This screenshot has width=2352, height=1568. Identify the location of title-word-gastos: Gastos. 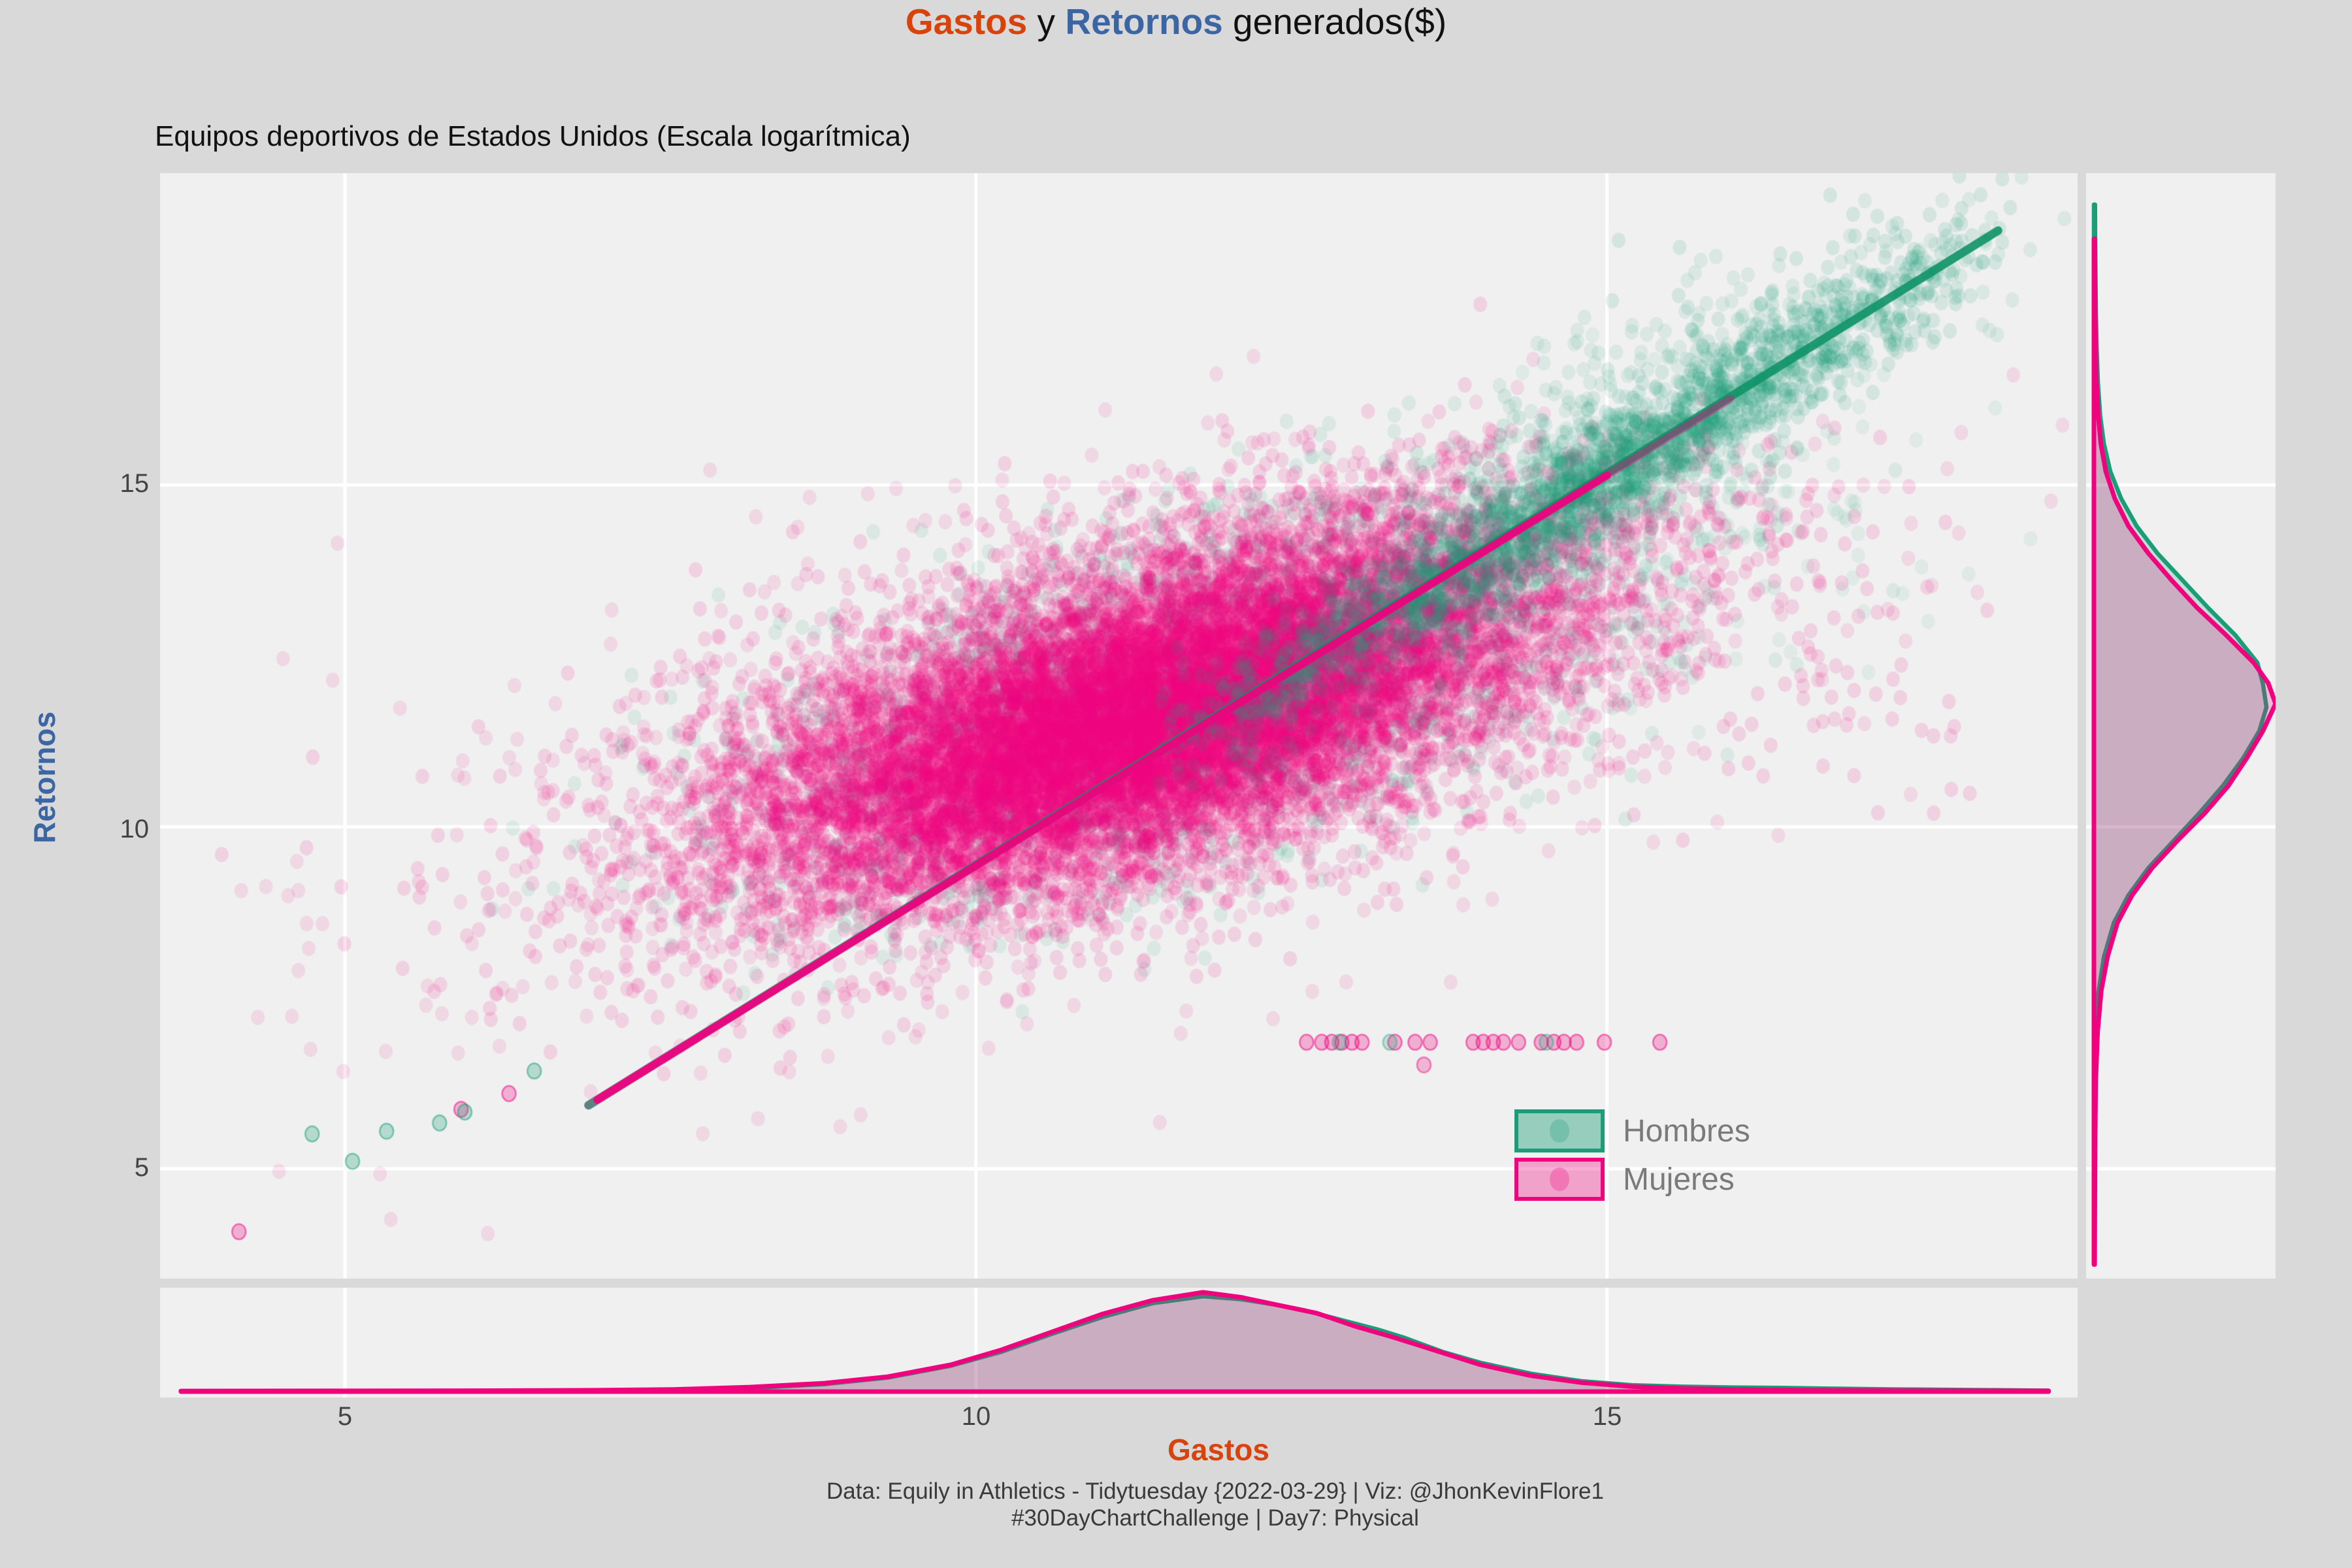
(966, 21).